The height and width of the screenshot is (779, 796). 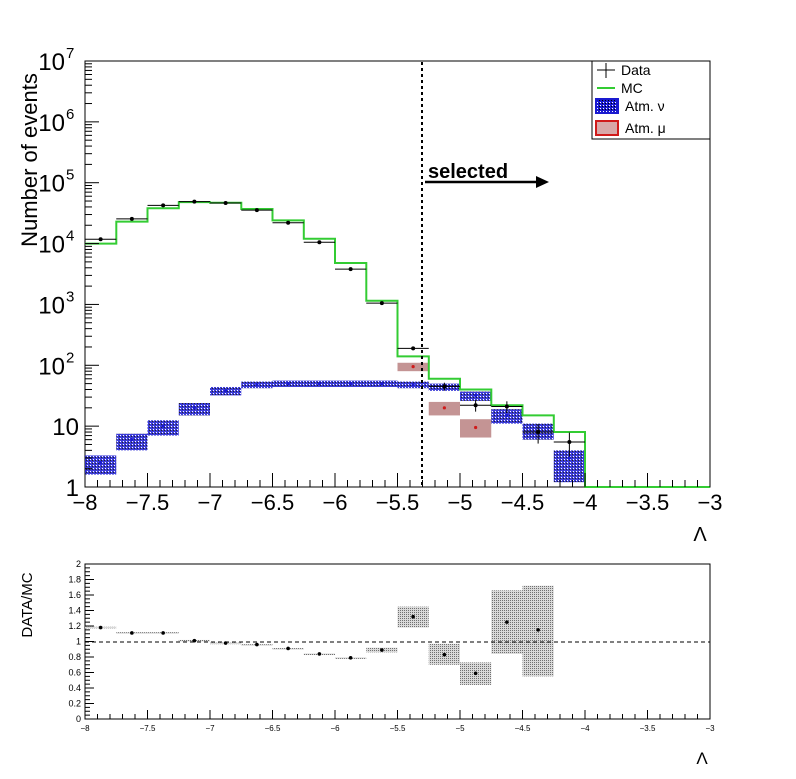 I want to click on legend-atm-nu-swatch, so click(x=607, y=106).